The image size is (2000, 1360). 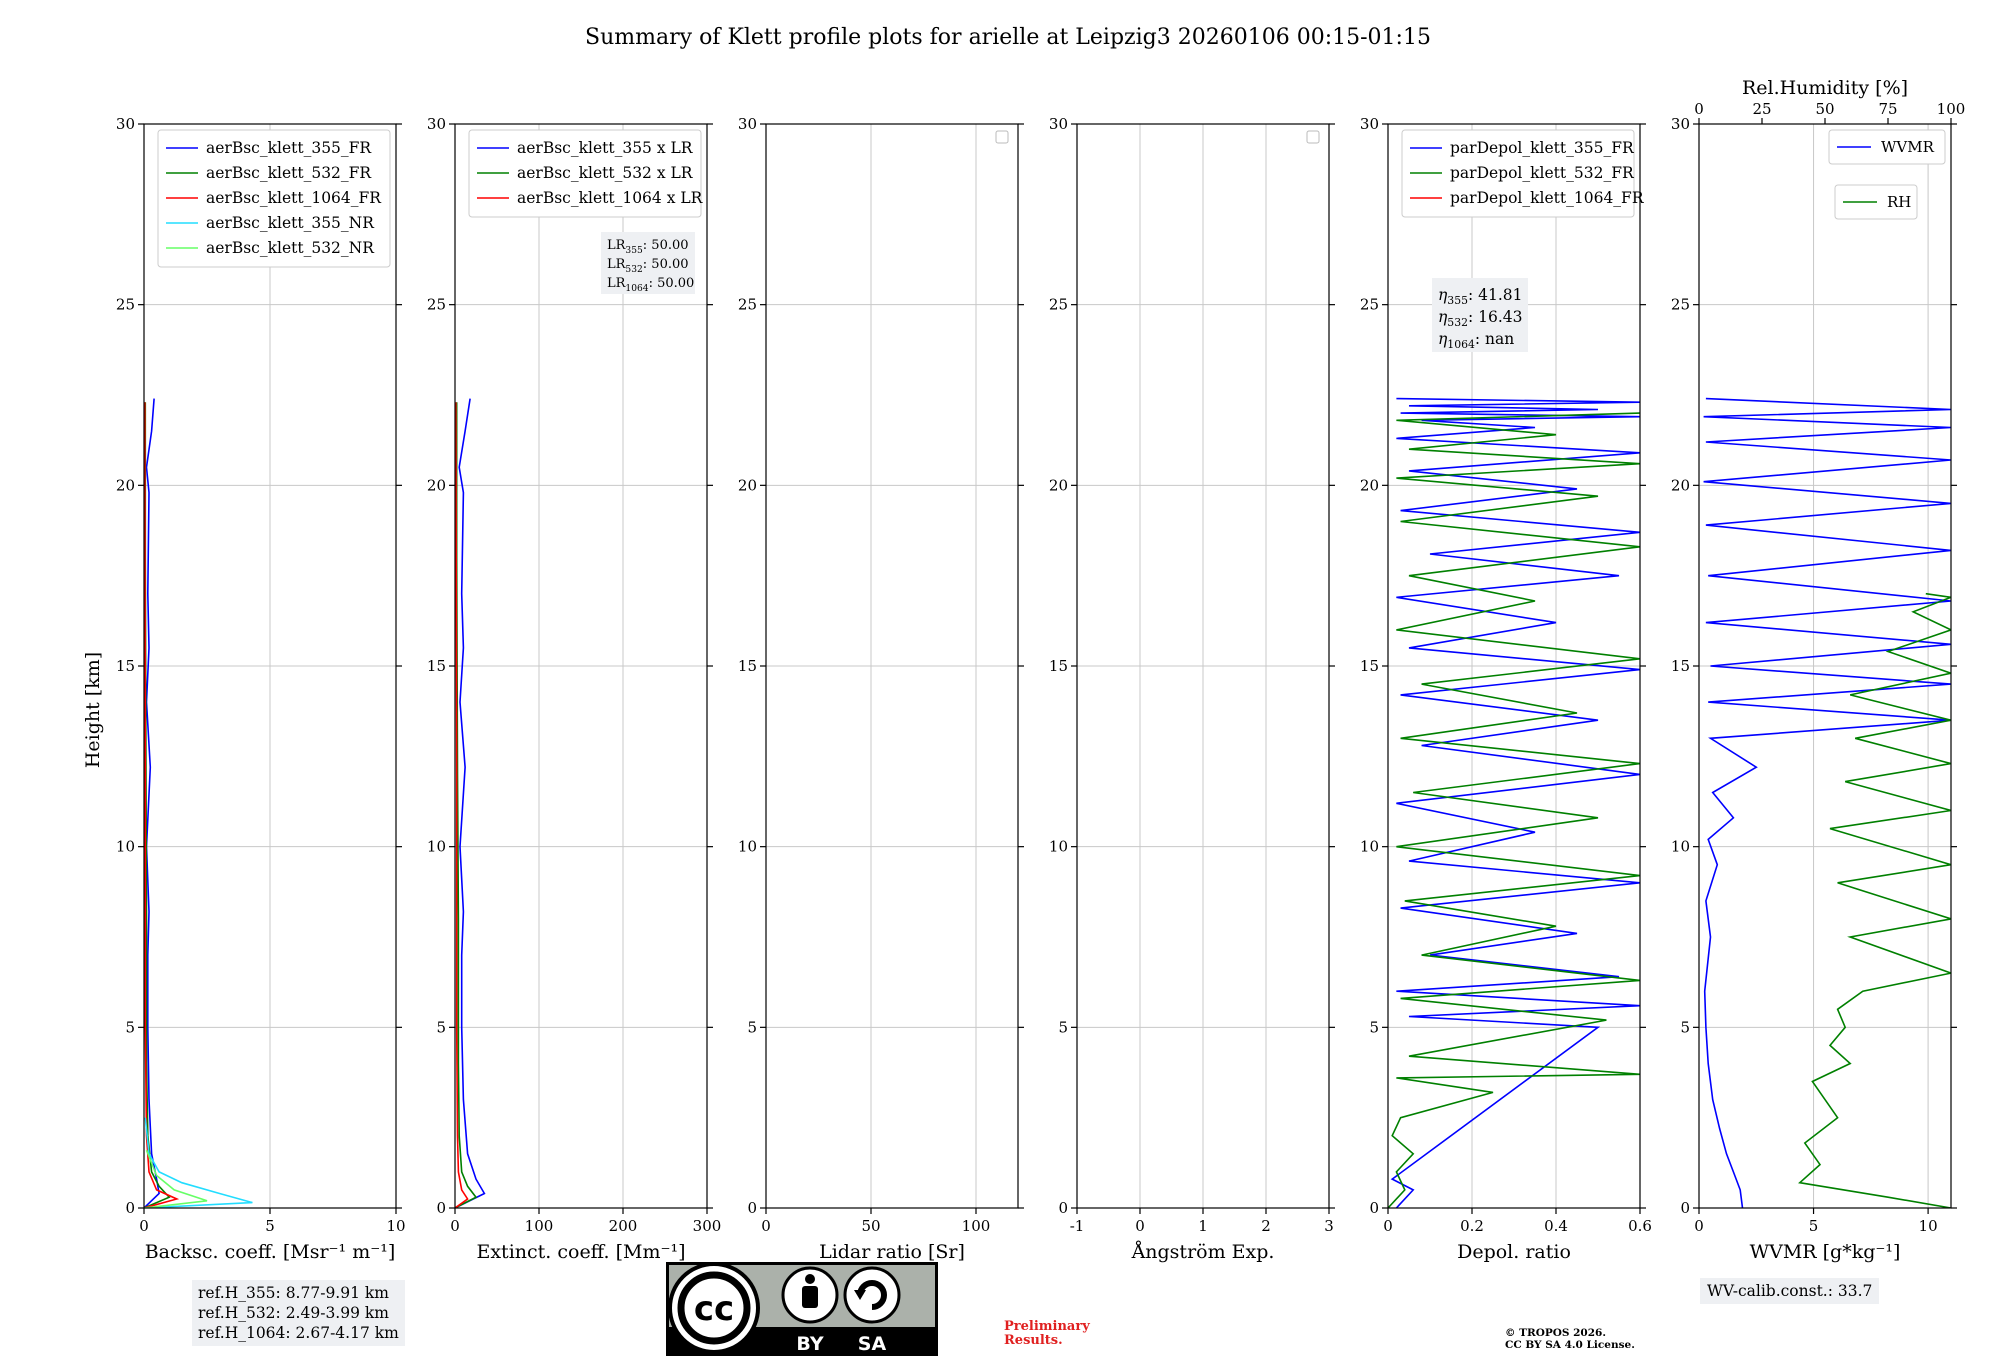 I want to click on top-x-tick-label: 0, so click(x=1699, y=109).